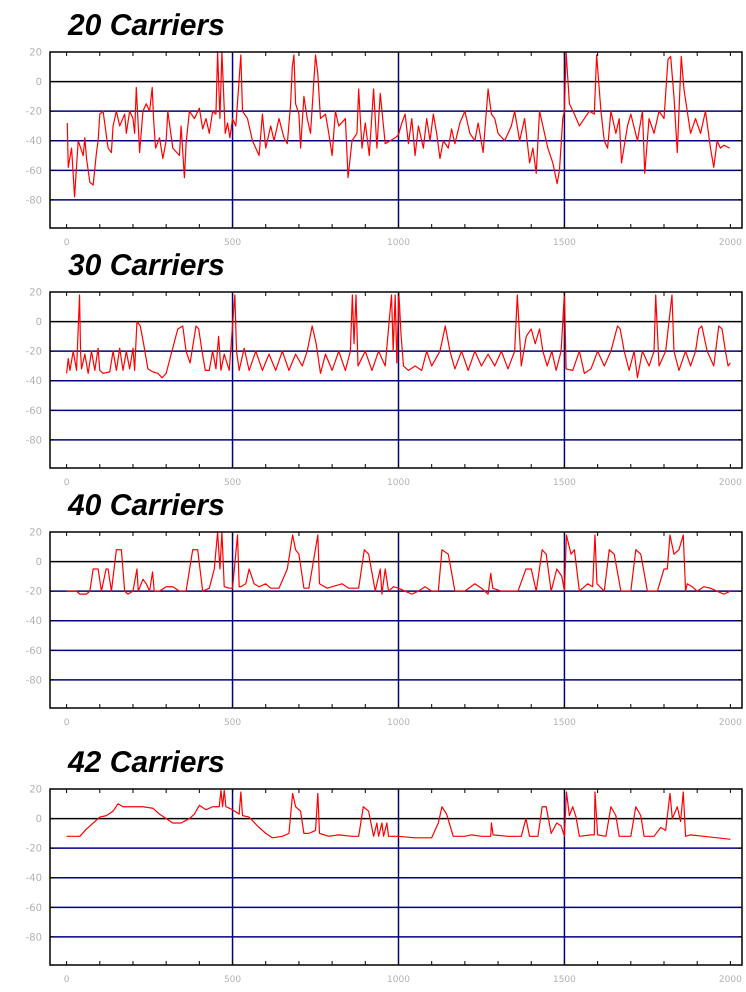 The image size is (746, 992). I want to click on chart-title: 30 Carriers, so click(146, 265).